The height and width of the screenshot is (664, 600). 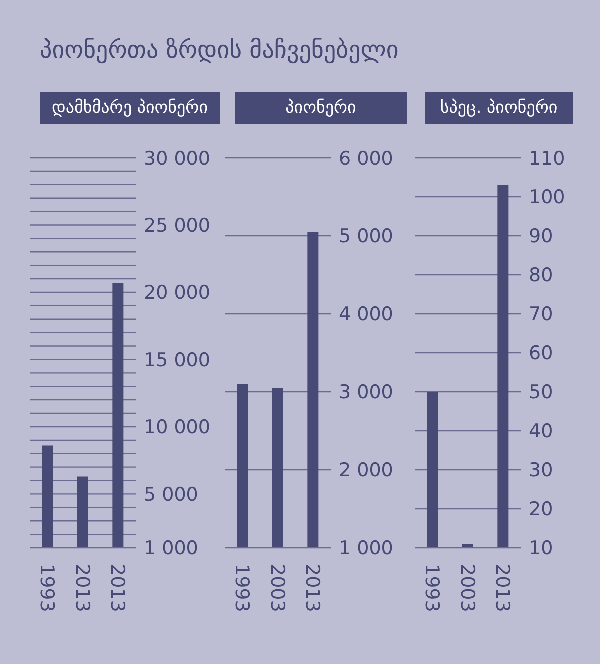 I want to click on y-tick-label: 80, so click(x=541, y=275).